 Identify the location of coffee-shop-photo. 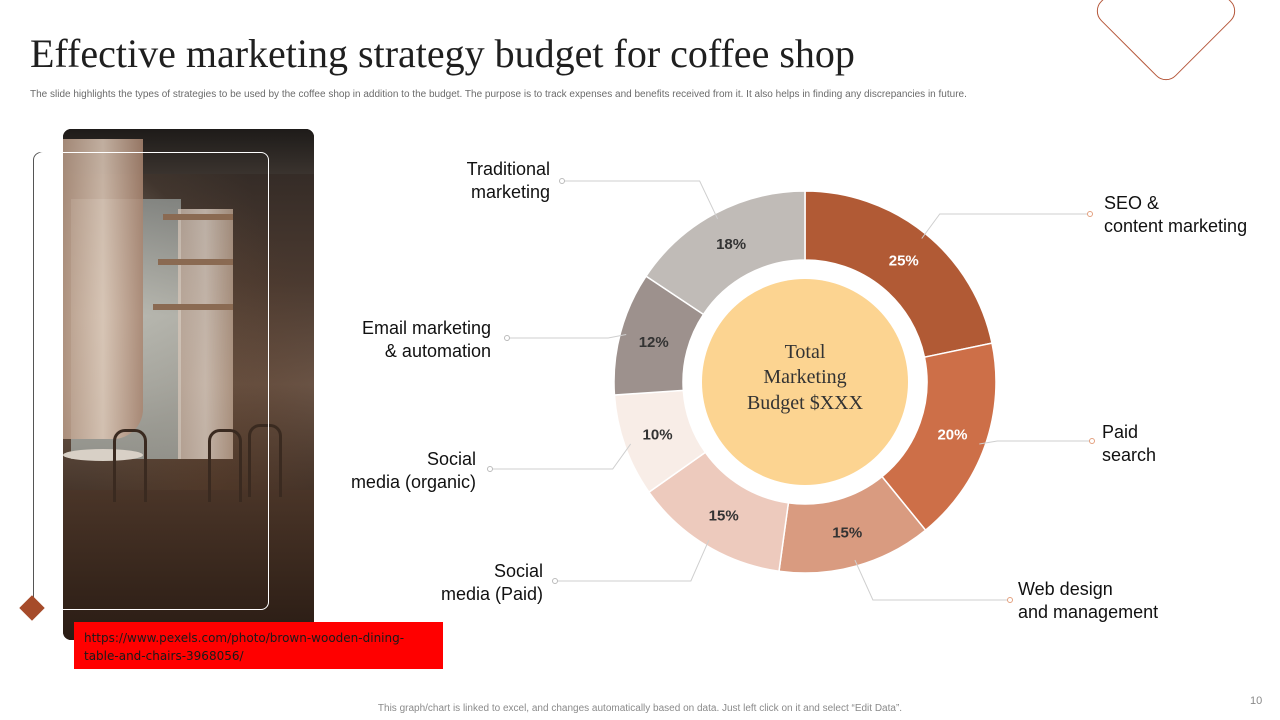
(188, 384).